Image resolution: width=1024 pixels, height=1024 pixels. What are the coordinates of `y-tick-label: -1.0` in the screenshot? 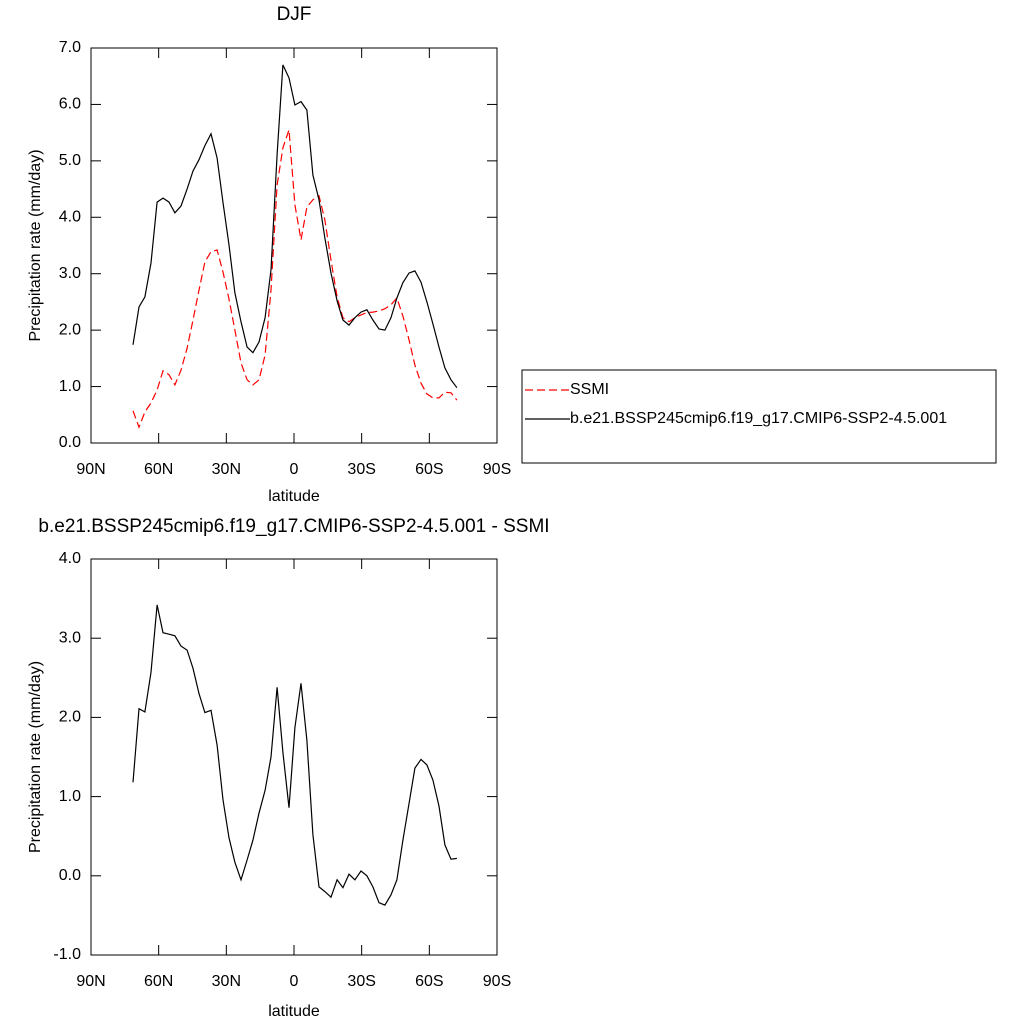 It's located at (67, 954).